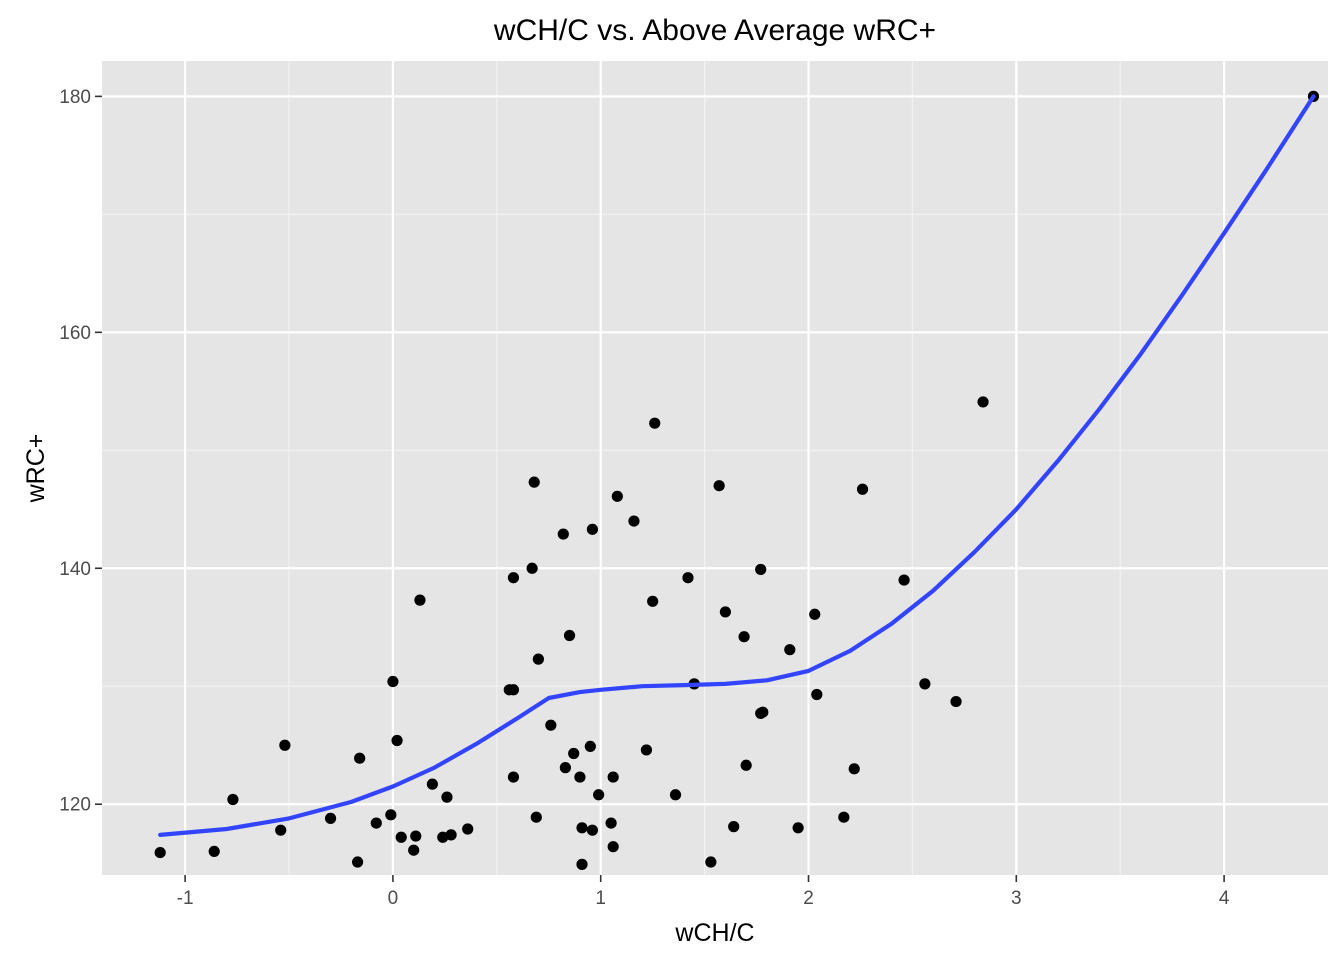  I want to click on x-tick-label: -1, so click(185, 898).